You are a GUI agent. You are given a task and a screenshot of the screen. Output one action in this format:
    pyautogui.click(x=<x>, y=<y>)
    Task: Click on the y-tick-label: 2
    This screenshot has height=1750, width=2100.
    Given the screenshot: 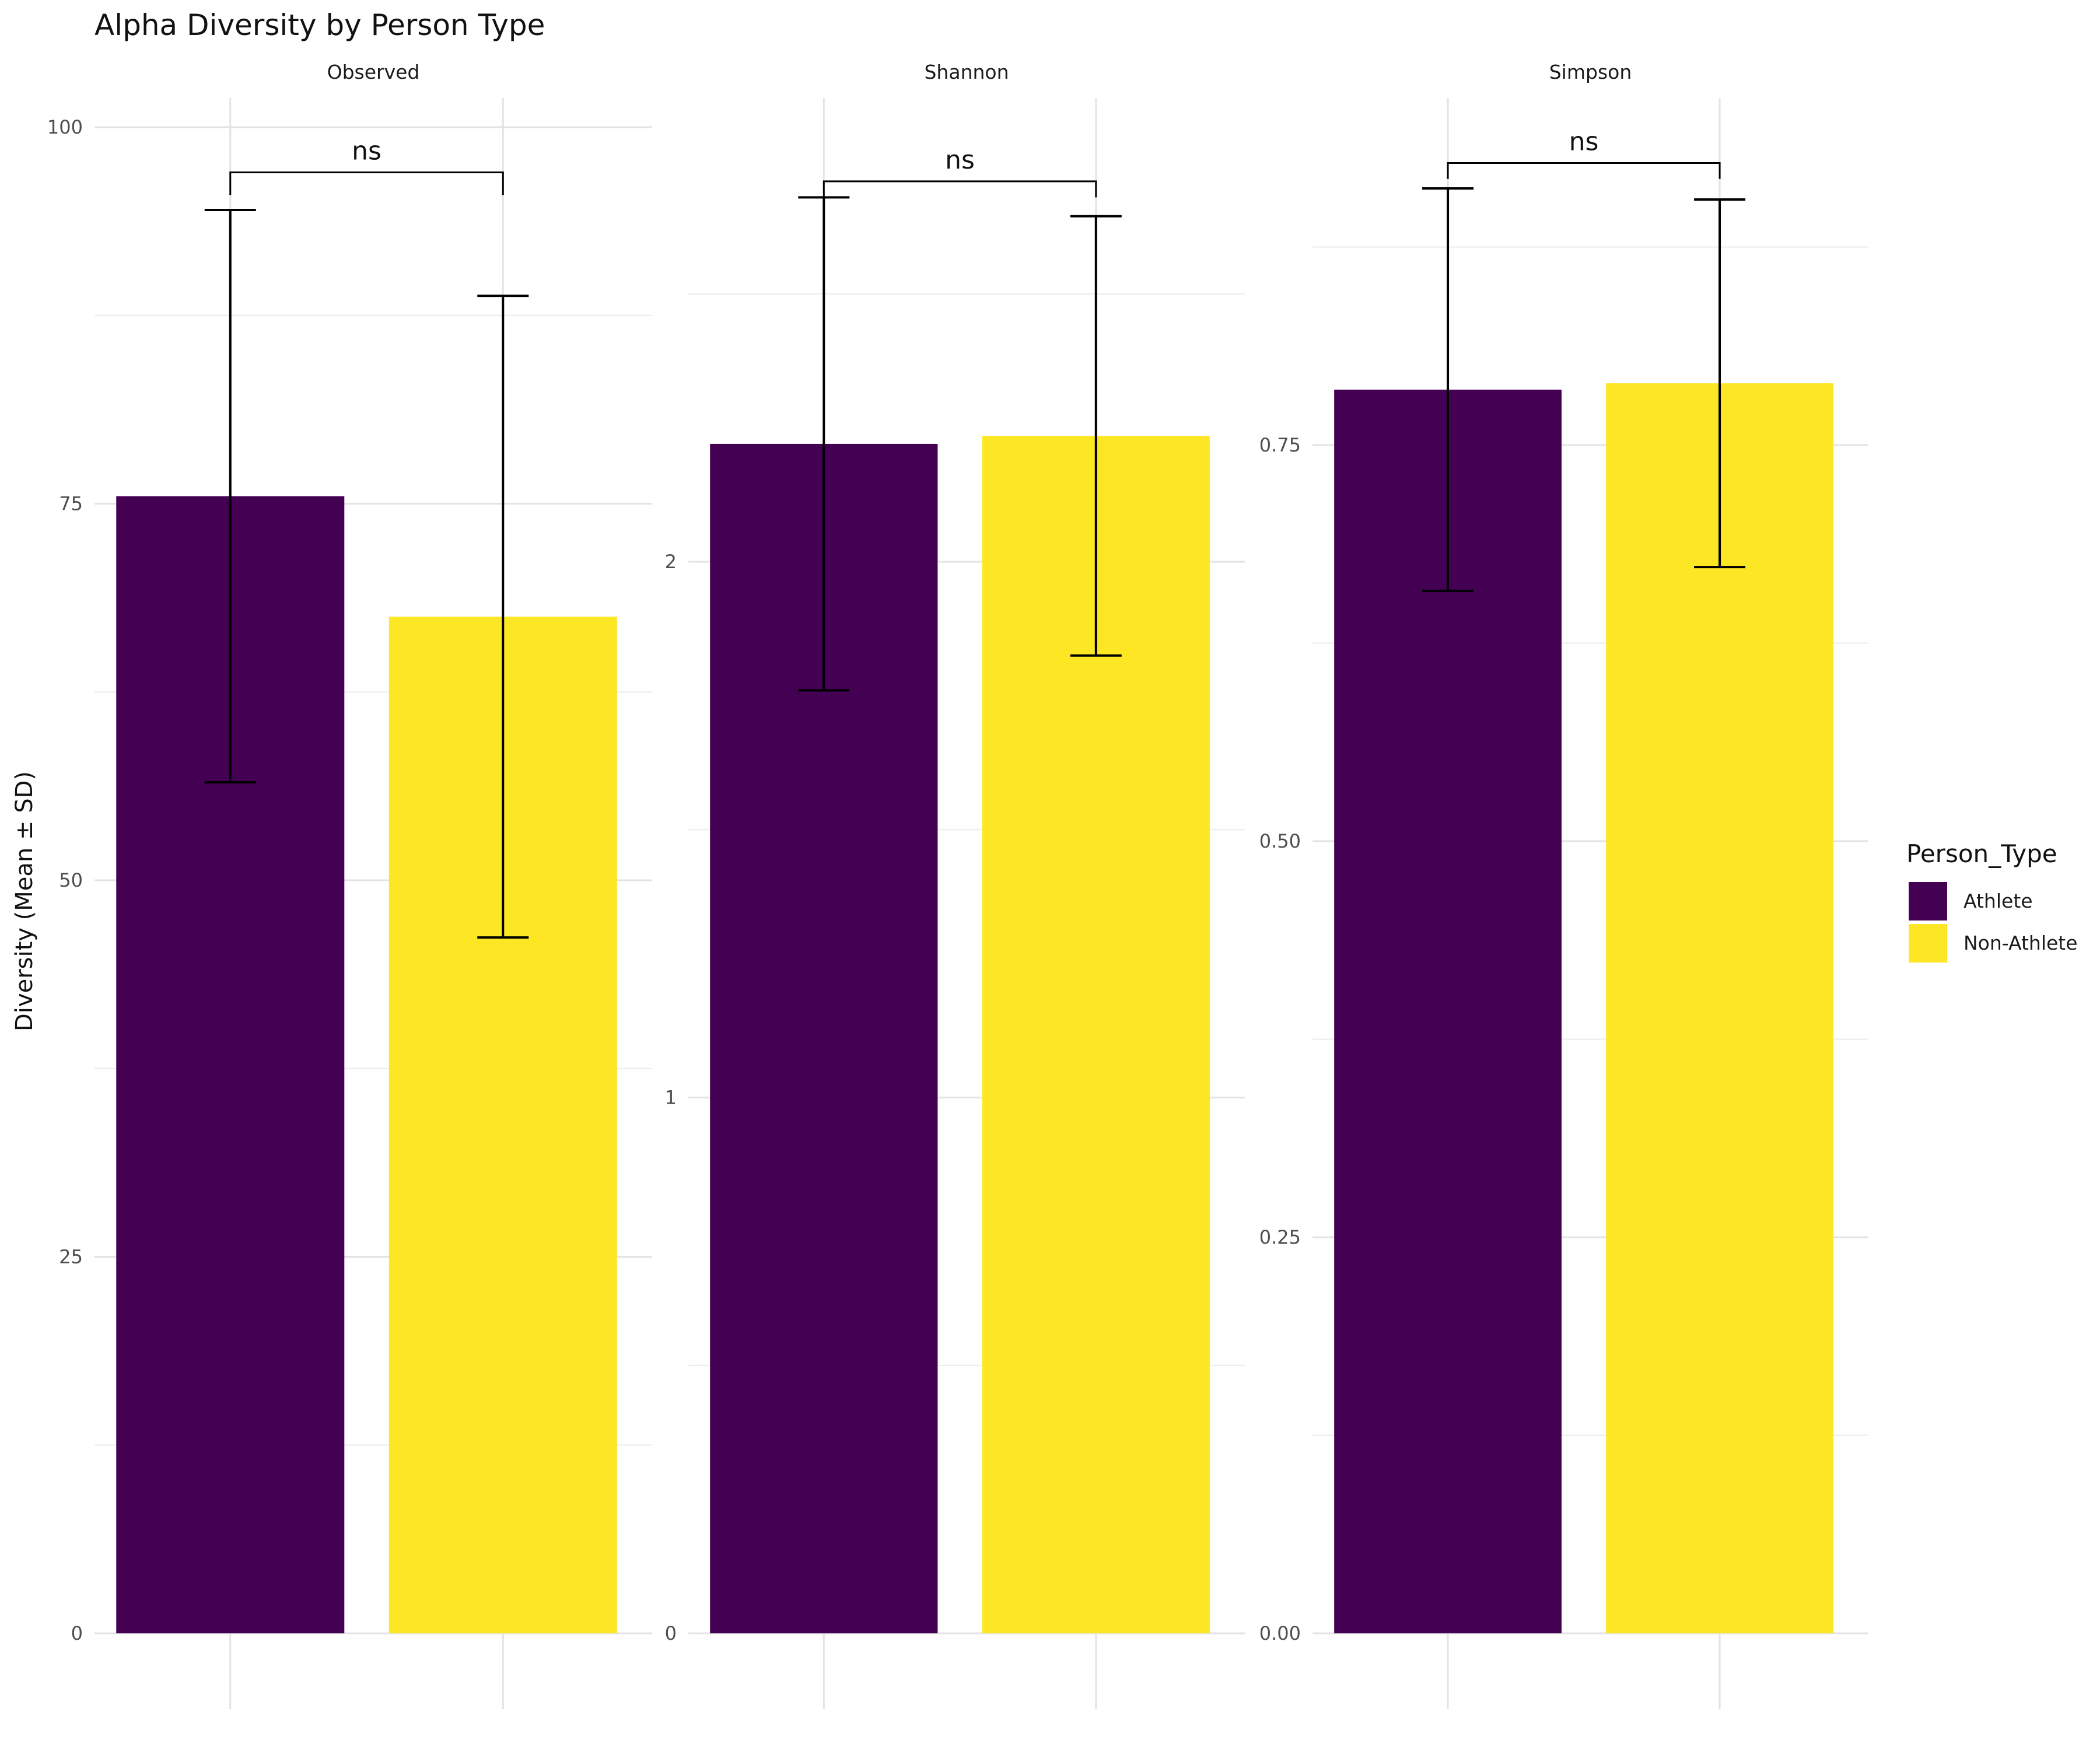 What is the action you would take?
    pyautogui.click(x=671, y=562)
    